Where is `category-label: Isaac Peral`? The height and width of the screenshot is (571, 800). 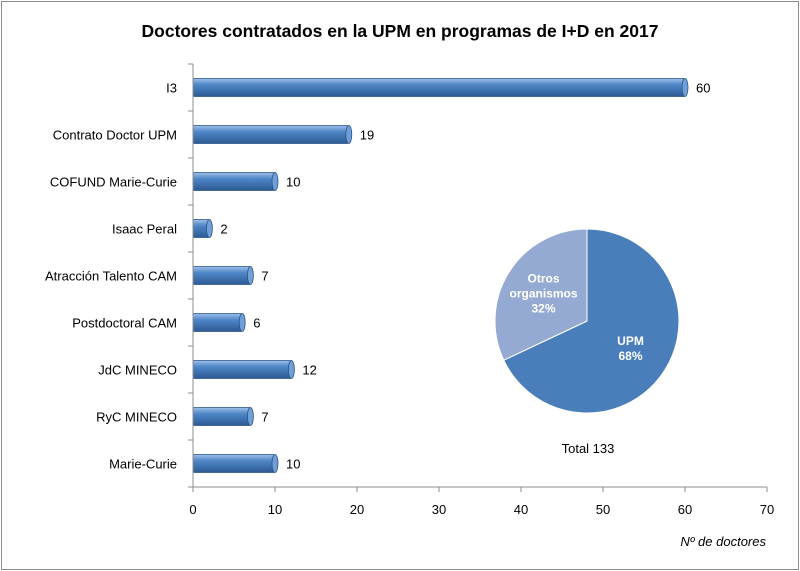
category-label: Isaac Peral is located at coordinates (144, 229).